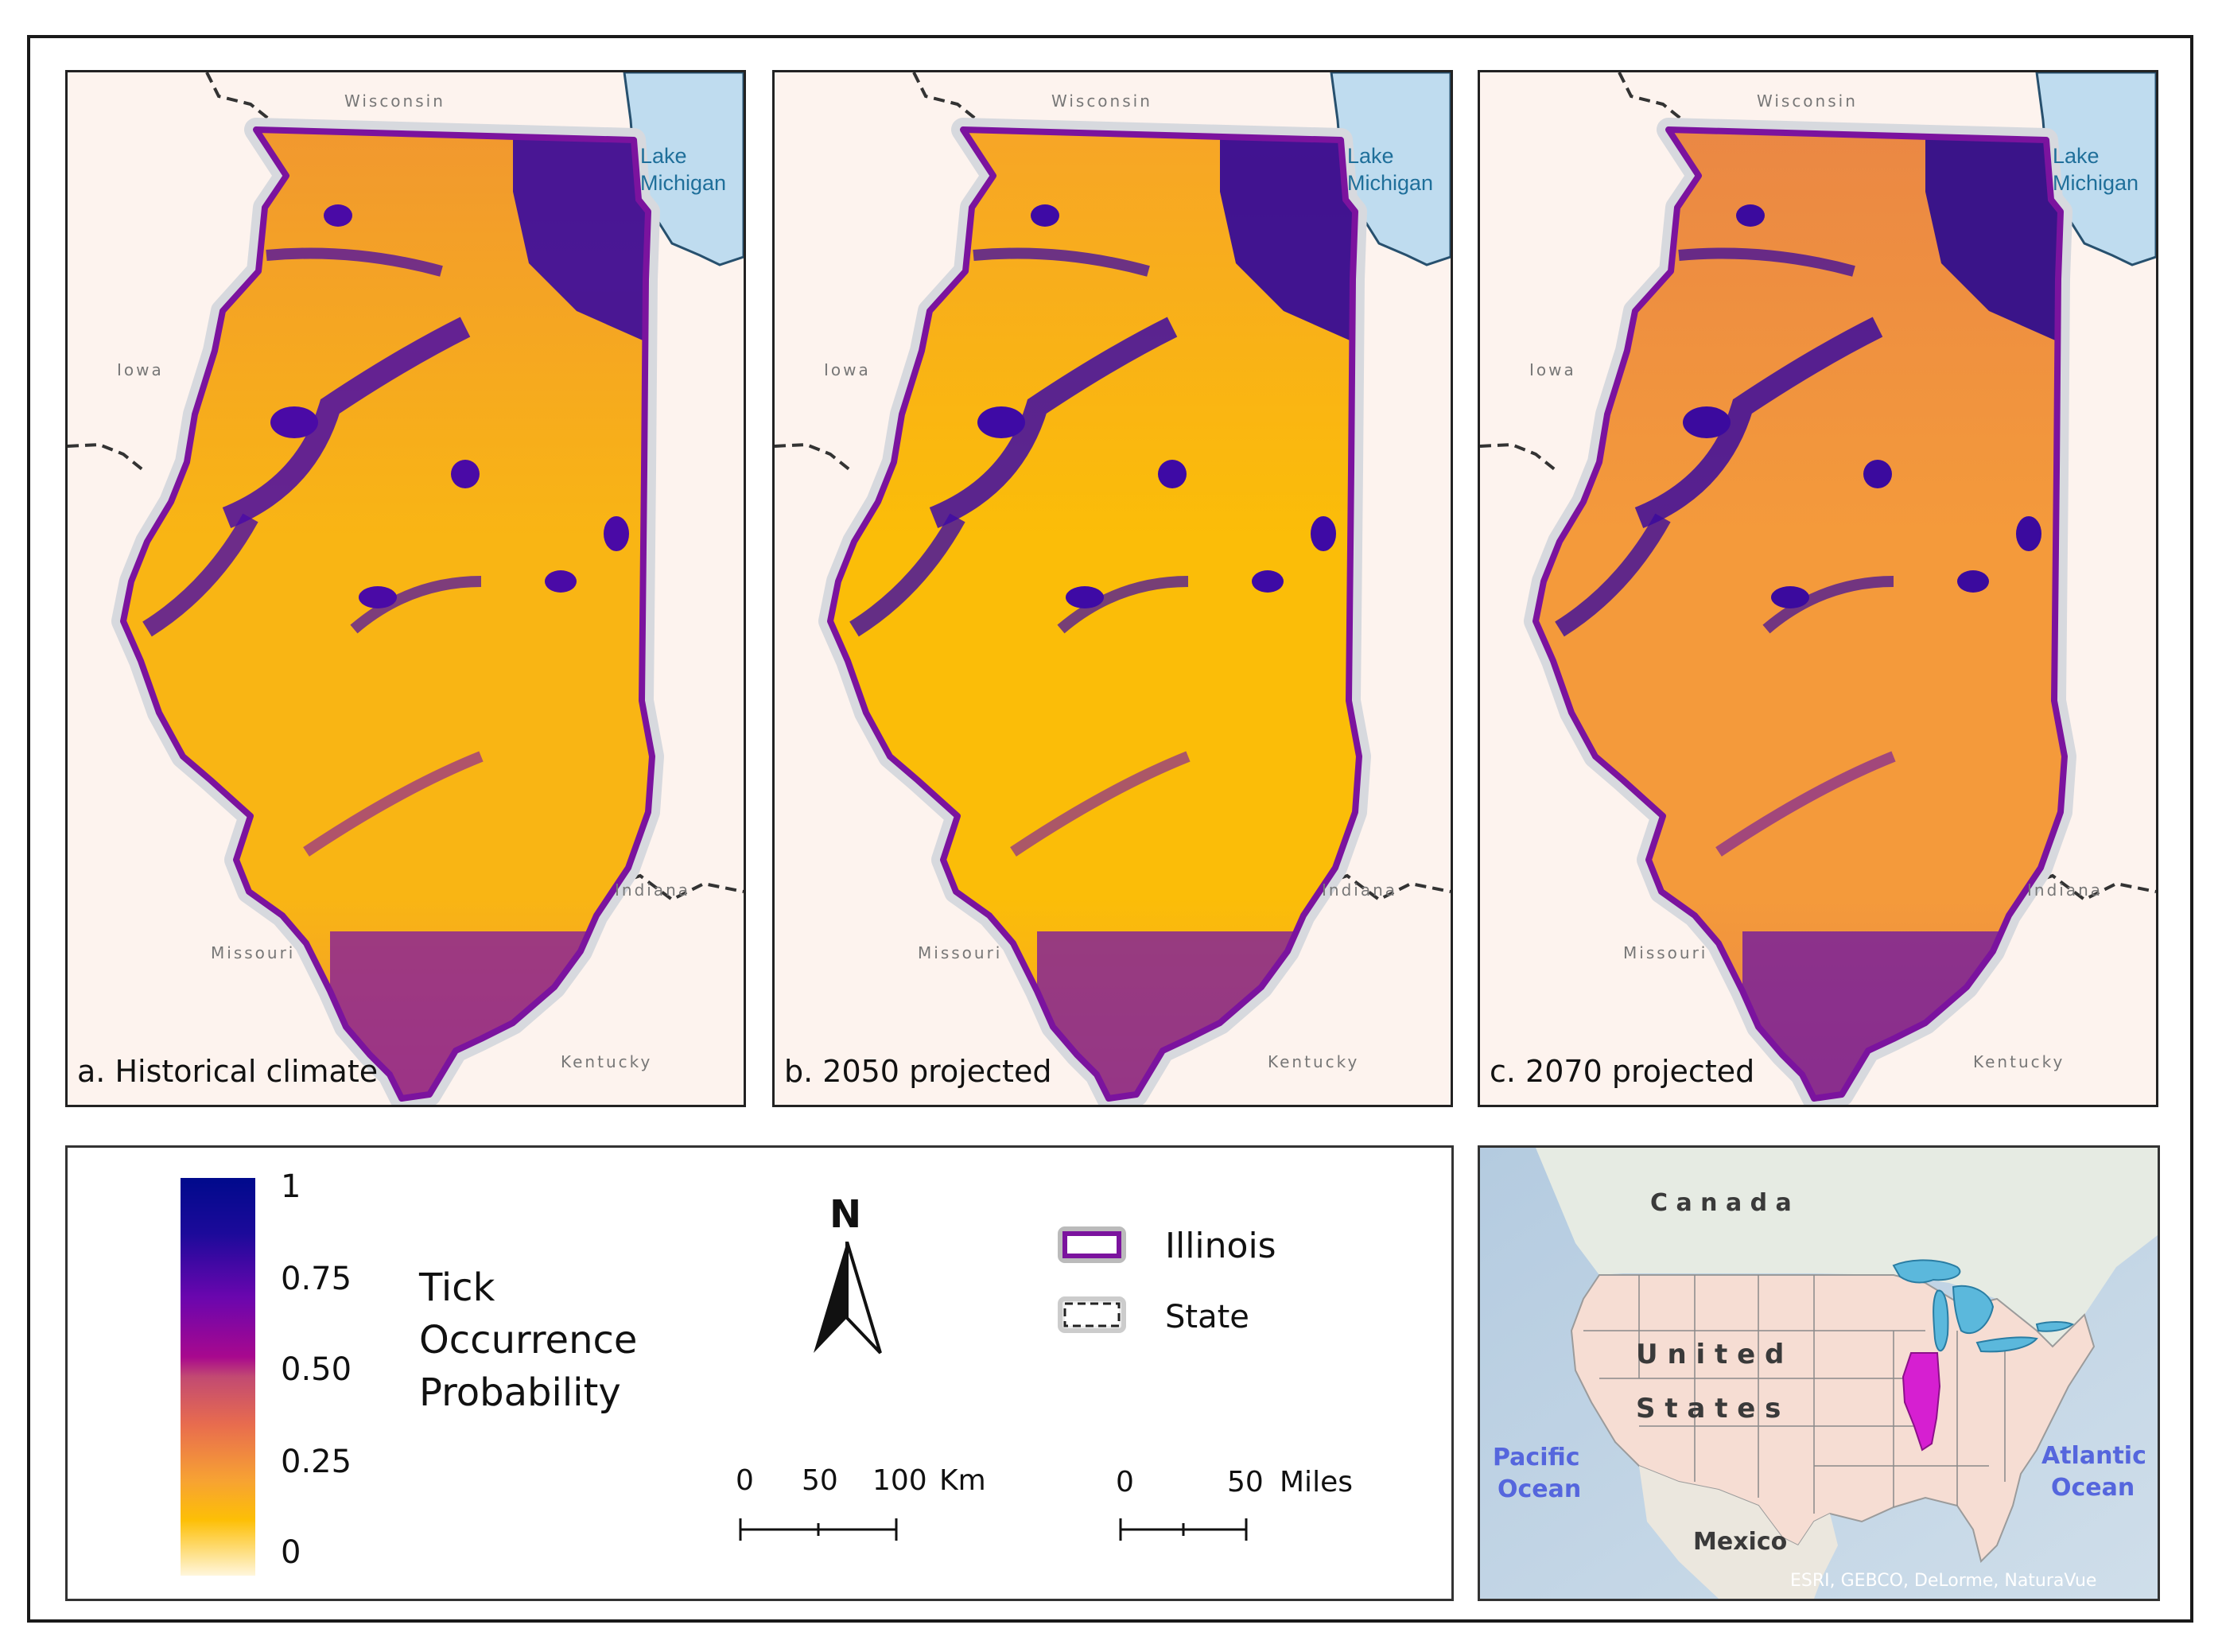  I want to click on mi-scale-unit: Miles, so click(1316, 1482).